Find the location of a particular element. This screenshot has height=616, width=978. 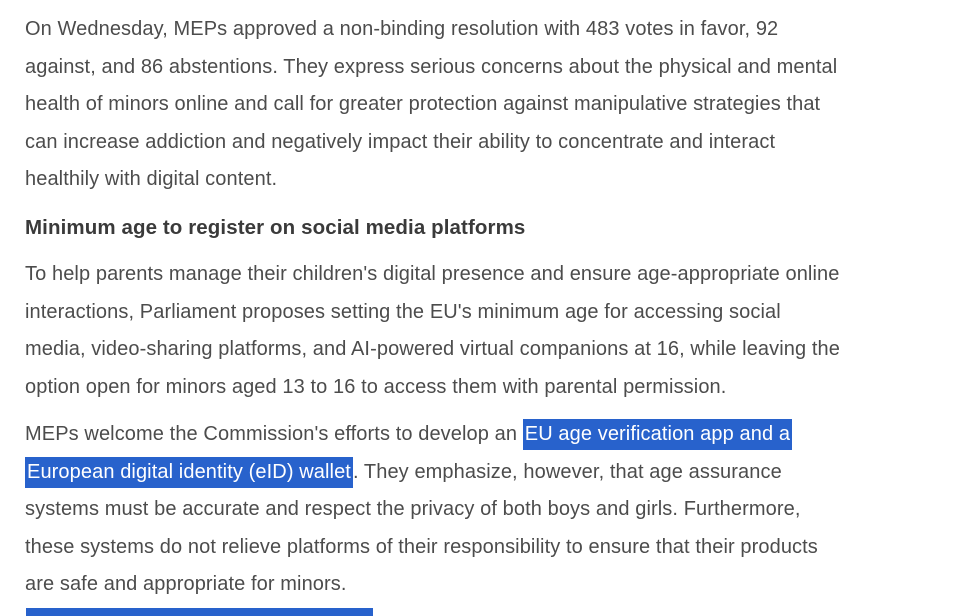

plain-text: are safe and appropriate for minors. is located at coordinates (186, 584).